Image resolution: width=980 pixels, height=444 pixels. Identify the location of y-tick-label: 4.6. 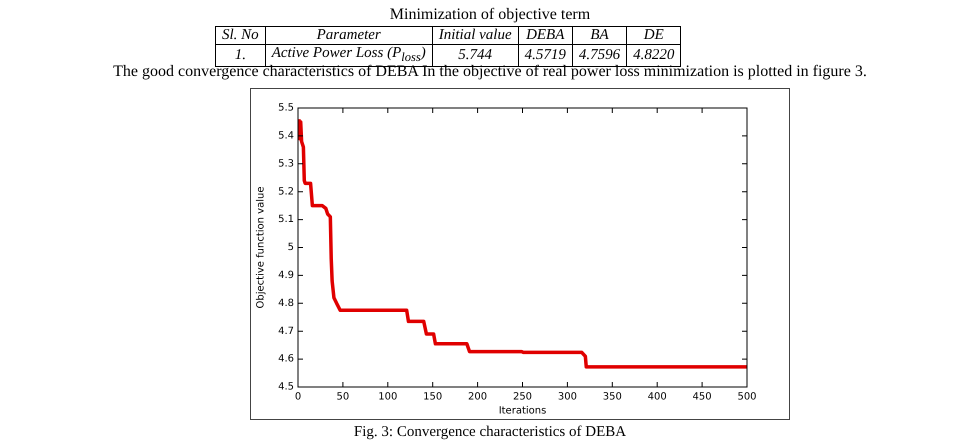
(286, 359).